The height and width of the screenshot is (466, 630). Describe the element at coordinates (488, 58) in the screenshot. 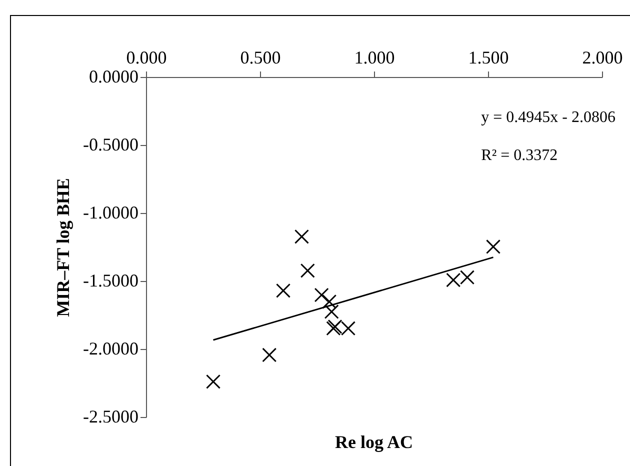

I see `x-tick-label: 1.500` at that location.